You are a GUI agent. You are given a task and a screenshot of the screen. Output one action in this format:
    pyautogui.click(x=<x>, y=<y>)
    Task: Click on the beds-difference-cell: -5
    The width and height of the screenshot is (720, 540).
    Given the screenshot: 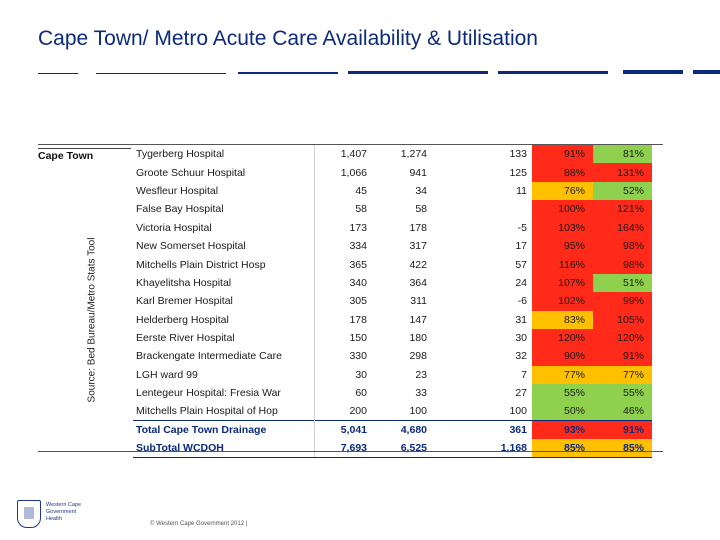 What is the action you would take?
    pyautogui.click(x=522, y=227)
    